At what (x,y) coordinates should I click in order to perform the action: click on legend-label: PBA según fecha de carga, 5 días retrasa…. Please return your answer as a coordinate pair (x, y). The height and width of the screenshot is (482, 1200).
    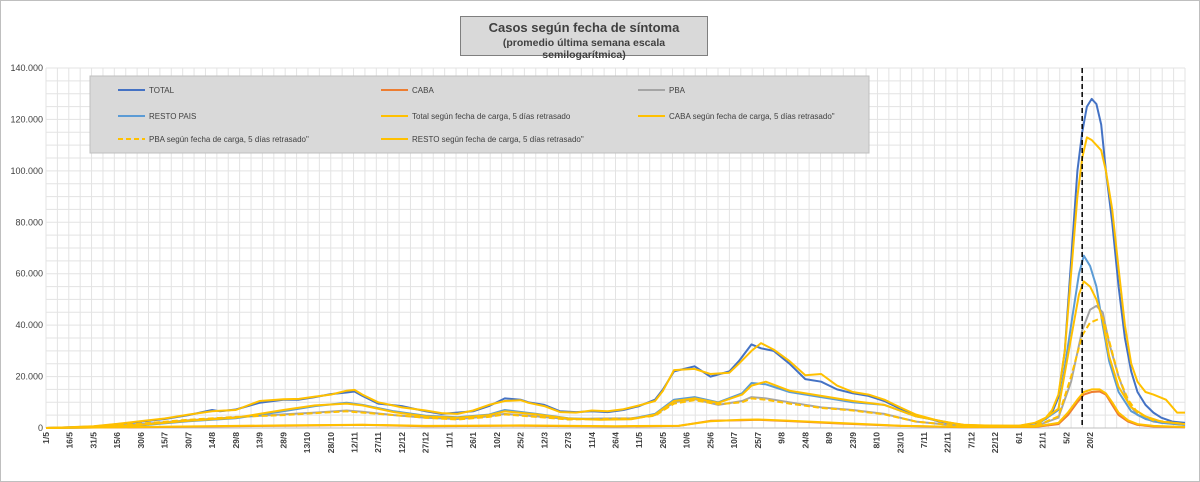
    Looking at the image, I should click on (229, 139).